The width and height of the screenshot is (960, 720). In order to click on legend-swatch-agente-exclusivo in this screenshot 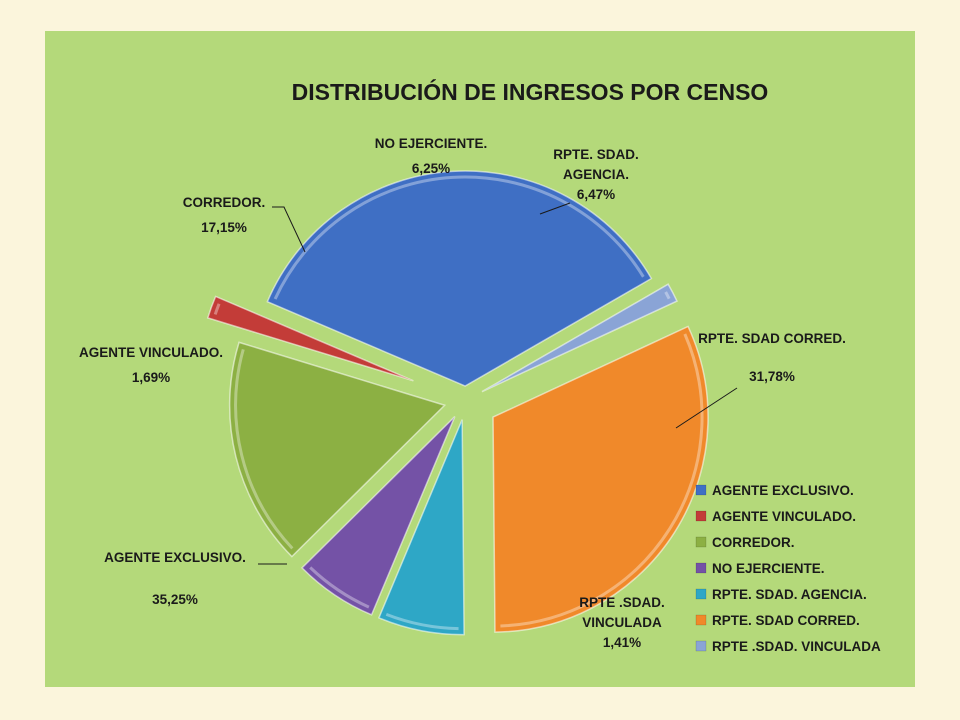, I will do `click(701, 490)`.